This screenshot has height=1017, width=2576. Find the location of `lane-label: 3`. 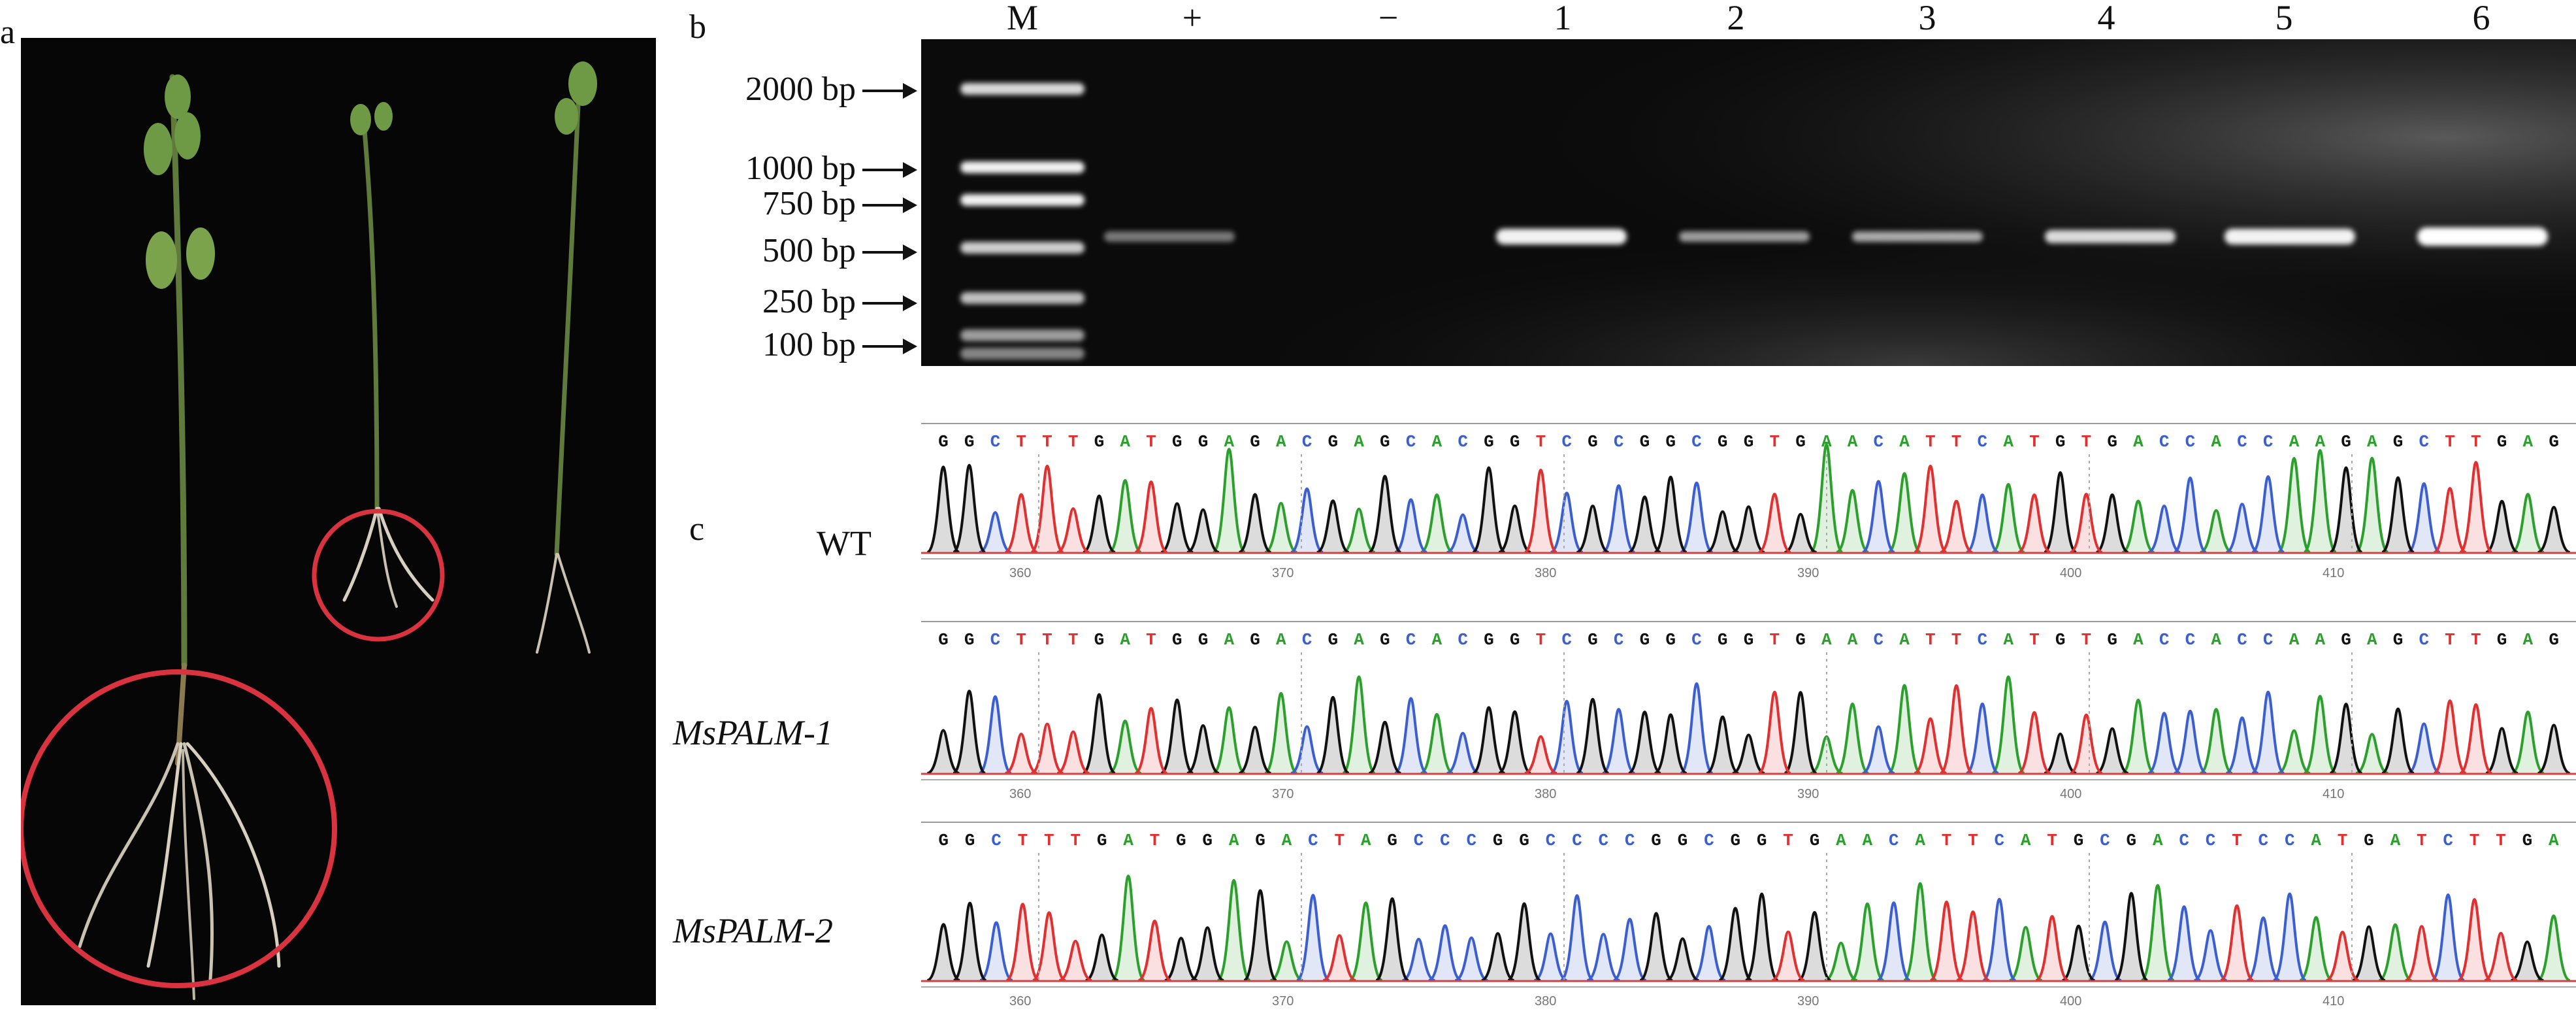

lane-label: 3 is located at coordinates (1927, 18).